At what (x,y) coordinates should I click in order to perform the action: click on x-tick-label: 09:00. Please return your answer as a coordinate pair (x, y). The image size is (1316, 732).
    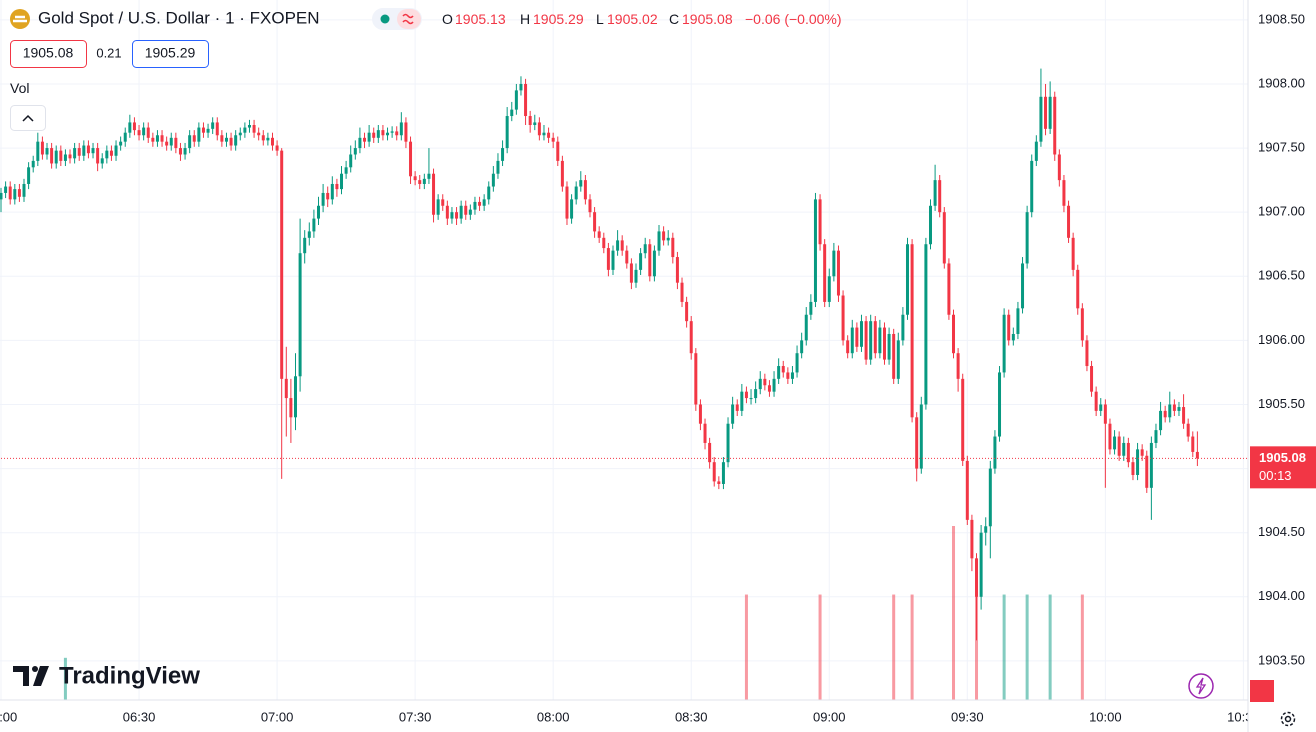
    Looking at the image, I should click on (829, 716).